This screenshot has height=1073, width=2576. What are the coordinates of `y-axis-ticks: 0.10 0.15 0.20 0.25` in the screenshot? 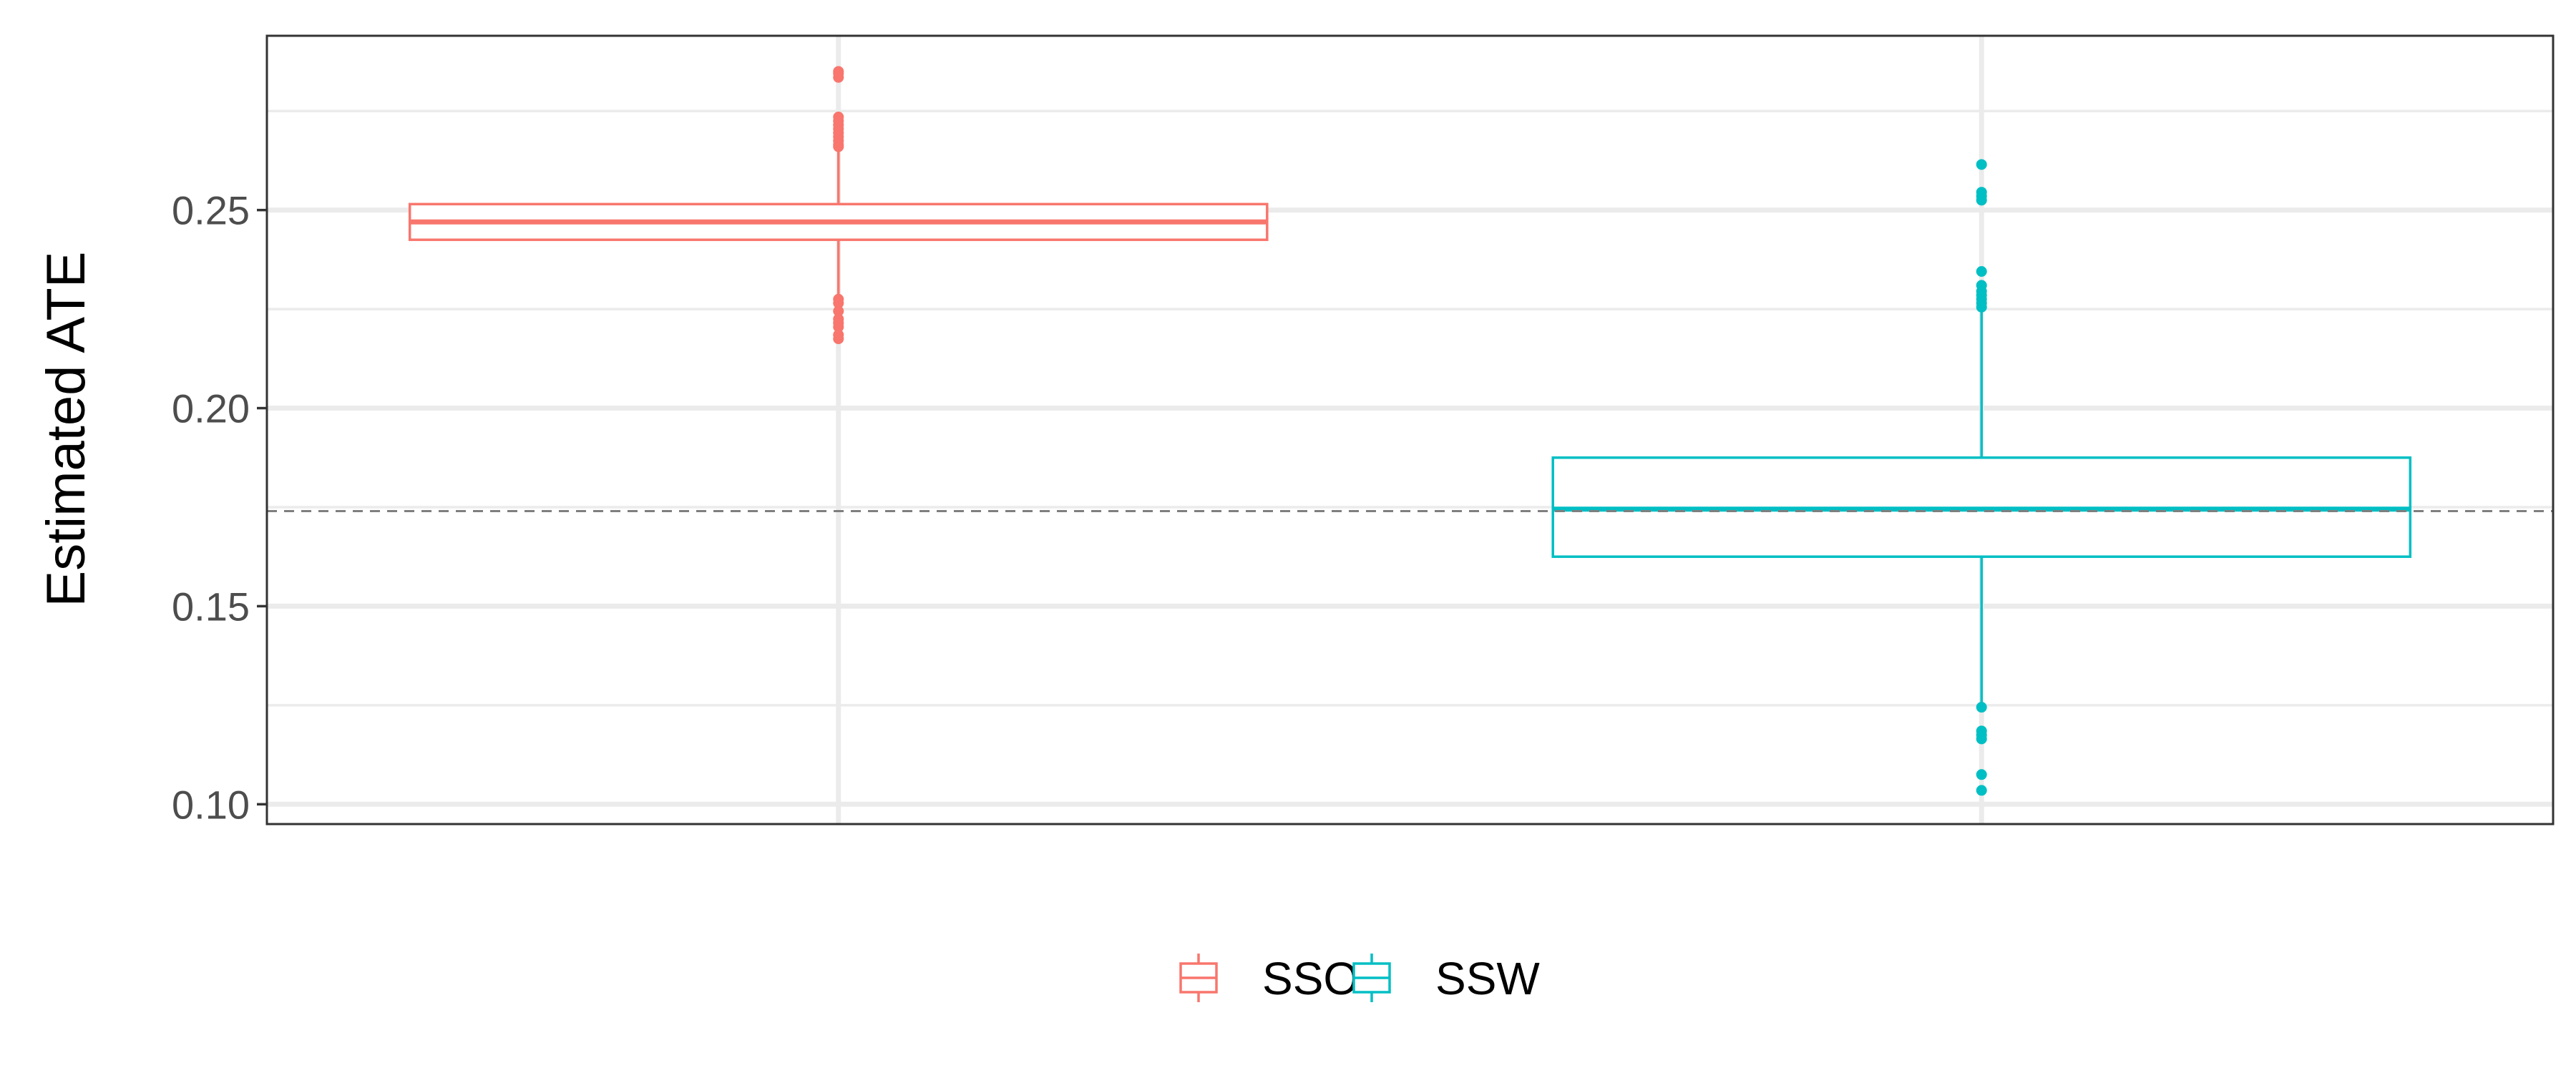 It's located at (219, 508).